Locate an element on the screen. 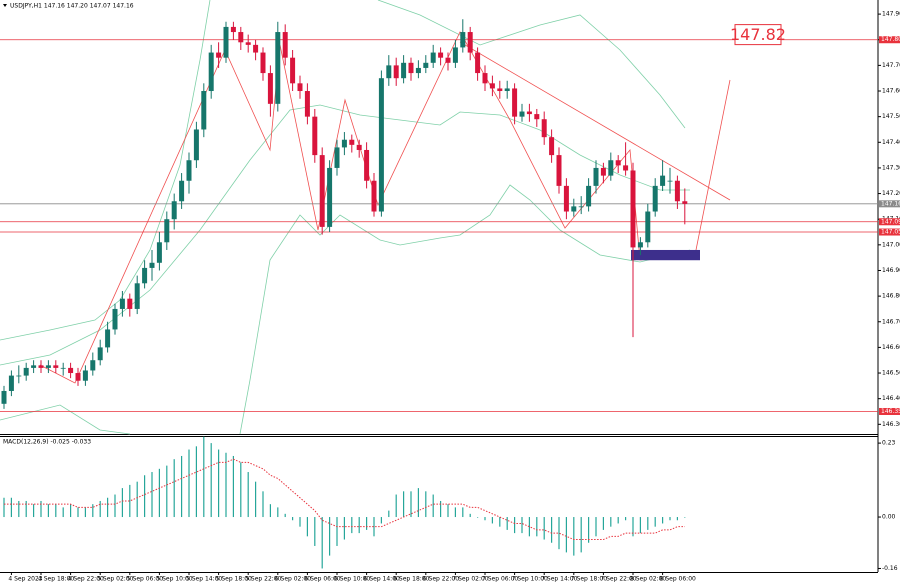 The width and height of the screenshot is (900, 585). y-tick-label: -0.16 is located at coordinates (890, 568).